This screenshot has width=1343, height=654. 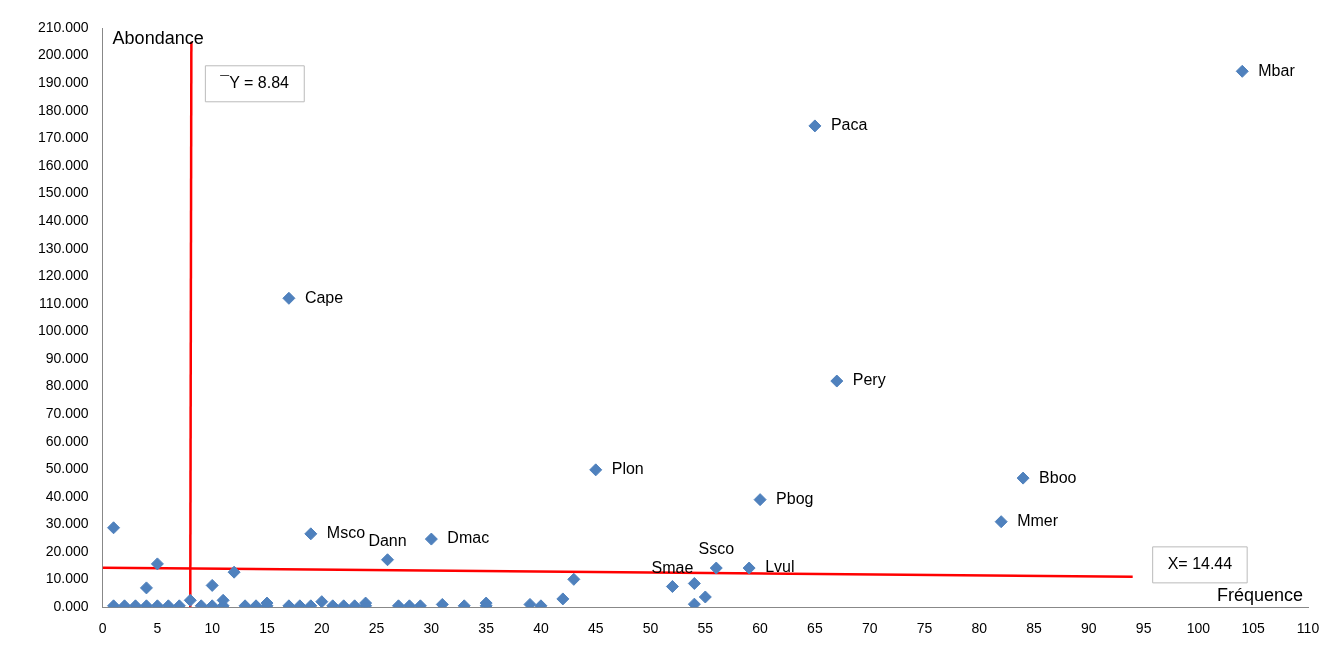 I want to click on y-tick-label: 120.000, so click(x=63, y=275).